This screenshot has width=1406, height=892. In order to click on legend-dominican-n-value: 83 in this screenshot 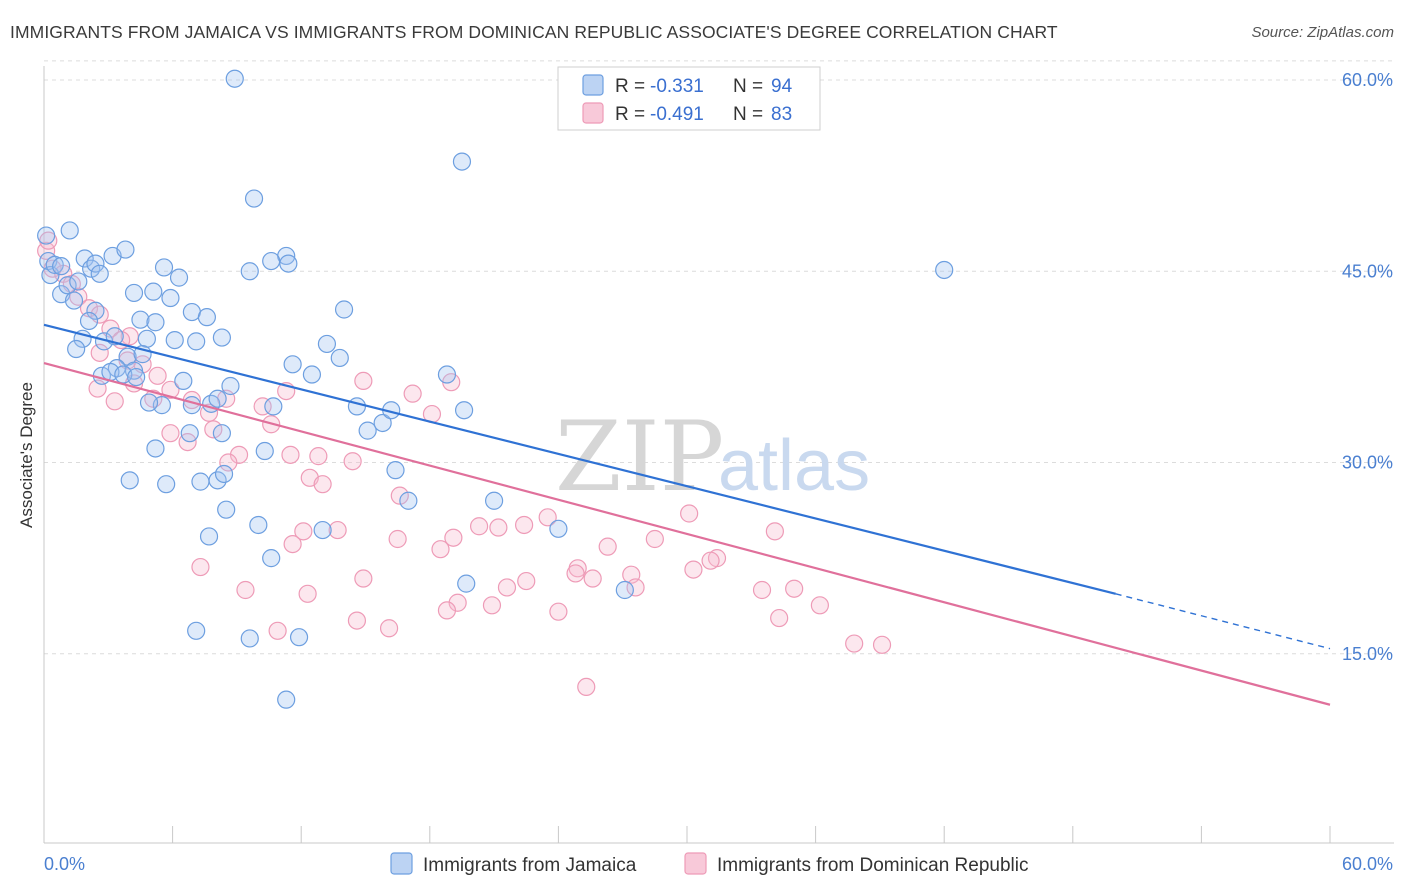, I will do `click(781, 114)`.